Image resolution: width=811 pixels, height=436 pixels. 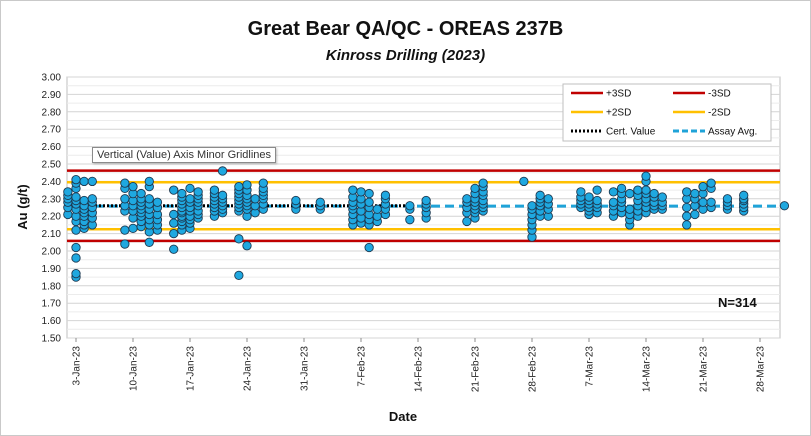 What do you see at coordinates (403, 416) in the screenshot?
I see `x-axis-title: Date` at bounding box center [403, 416].